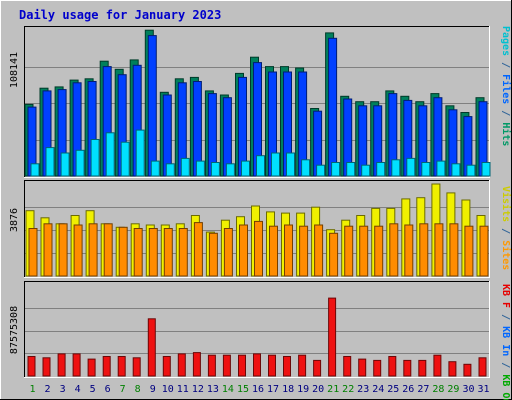 The height and width of the screenshot is (400, 512). What do you see at coordinates (506, 255) in the screenshot?
I see `legend-entry: Sites` at bounding box center [506, 255].